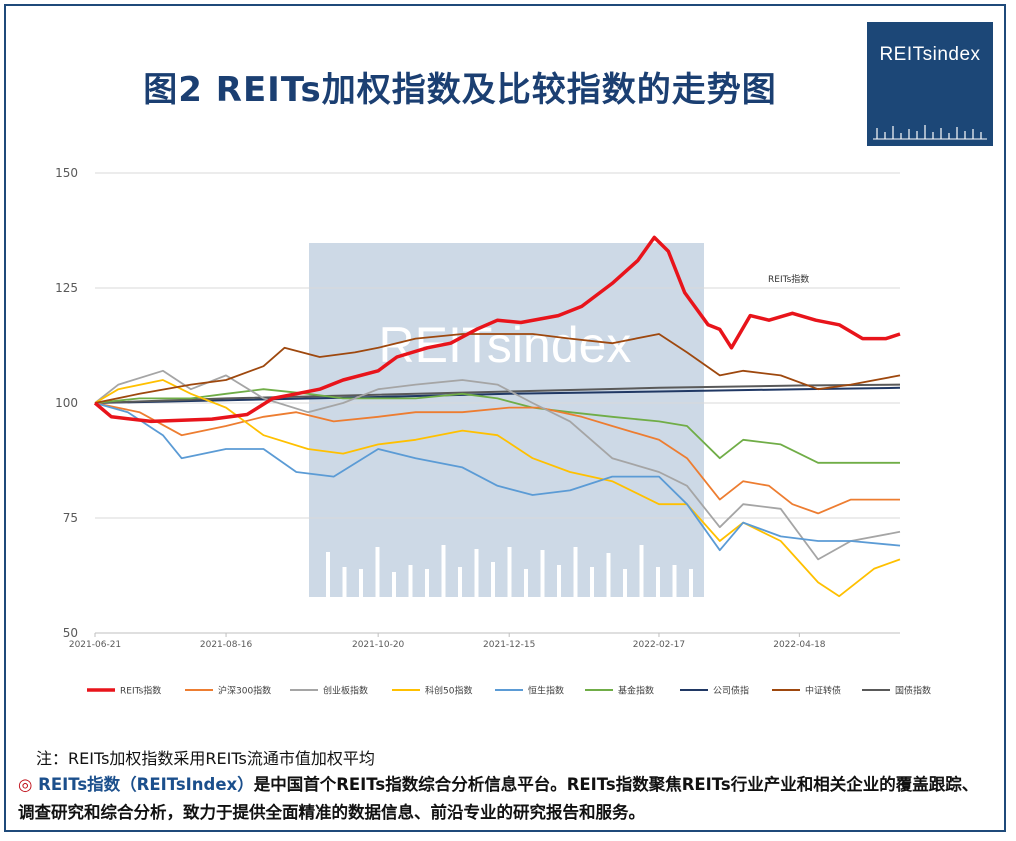 This screenshot has width=1016, height=841. I want to click on series-annotation: REITs指数, so click(788, 279).